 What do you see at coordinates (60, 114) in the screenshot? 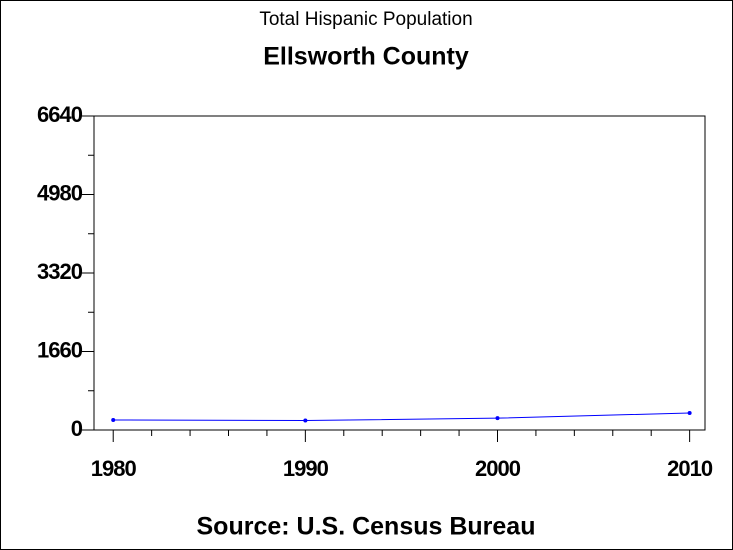
I see `y-tick-label: 6640` at bounding box center [60, 114].